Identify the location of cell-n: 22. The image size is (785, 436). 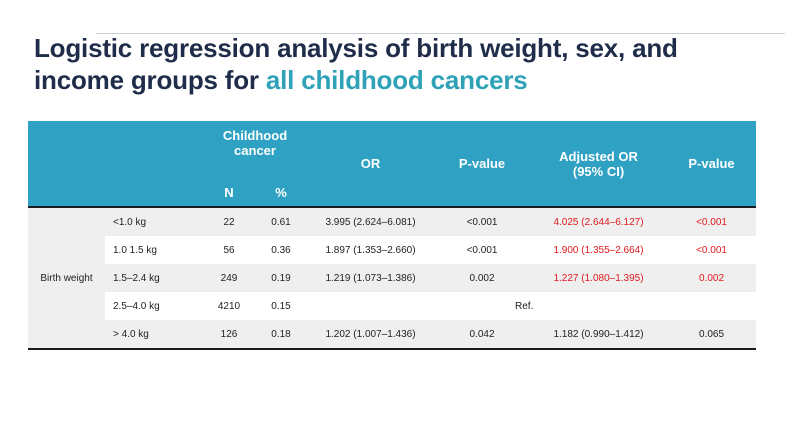
(229, 221).